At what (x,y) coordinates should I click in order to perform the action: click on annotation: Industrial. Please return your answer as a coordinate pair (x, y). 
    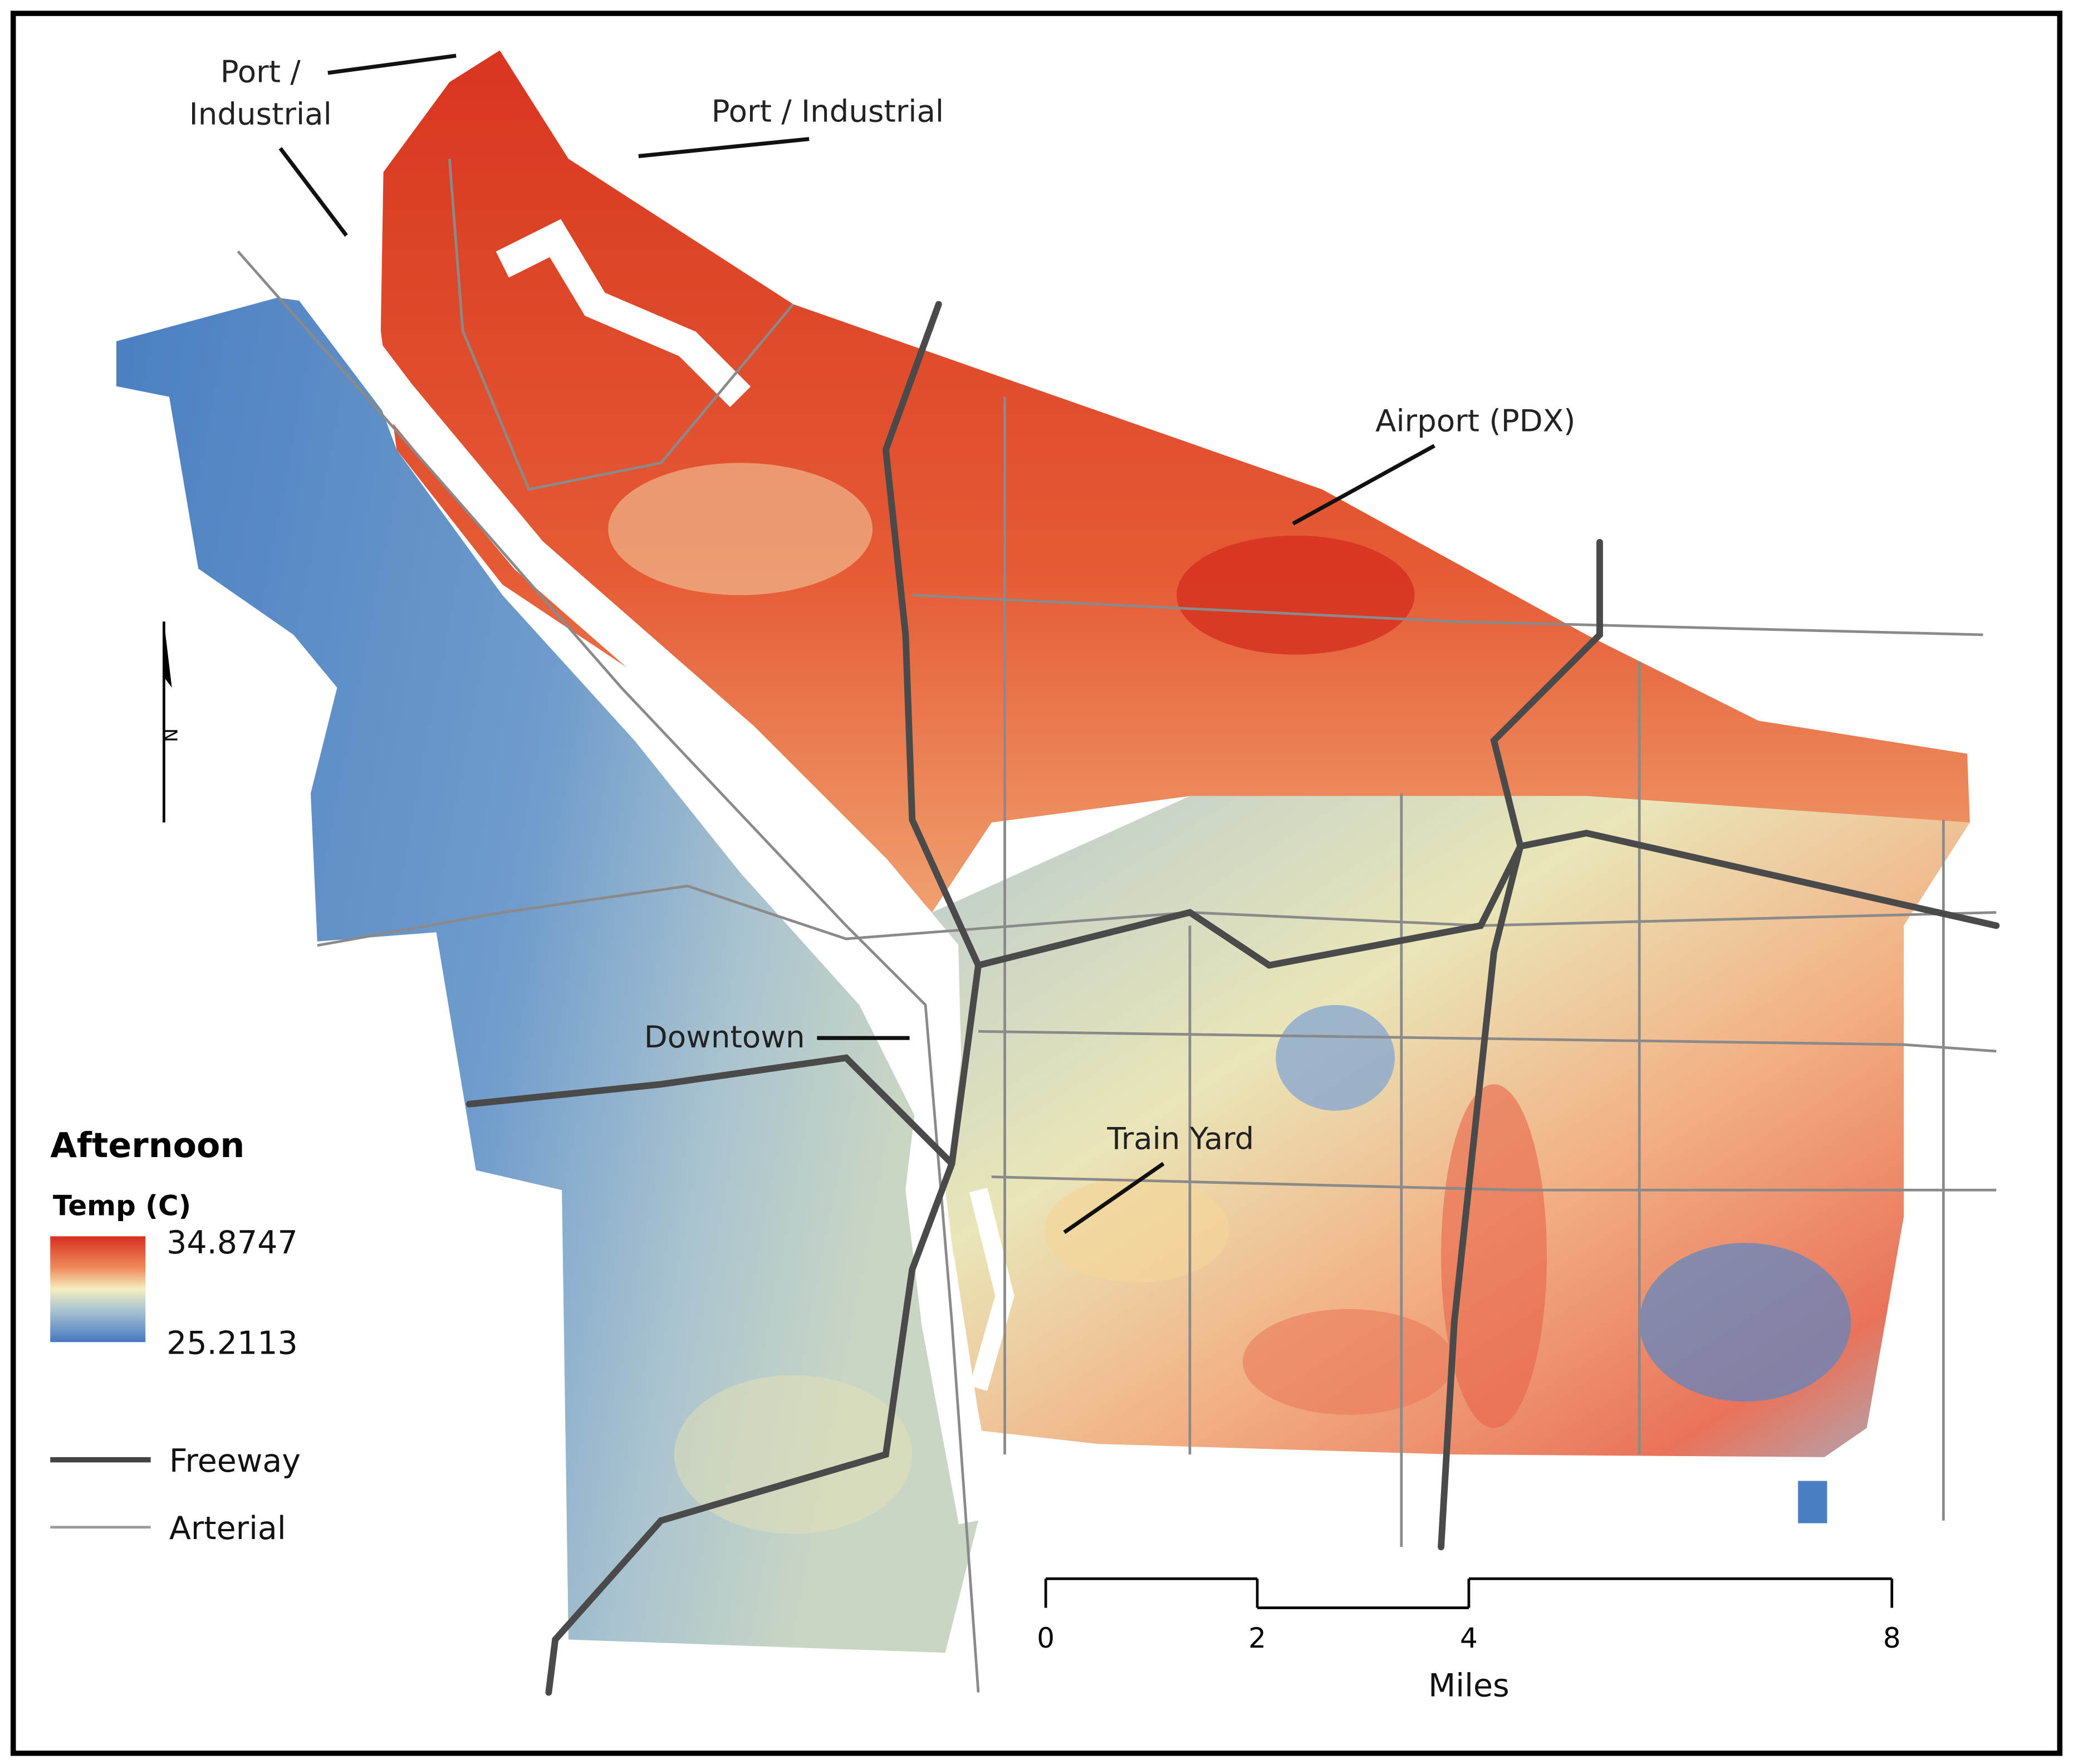
    Looking at the image, I should click on (260, 113).